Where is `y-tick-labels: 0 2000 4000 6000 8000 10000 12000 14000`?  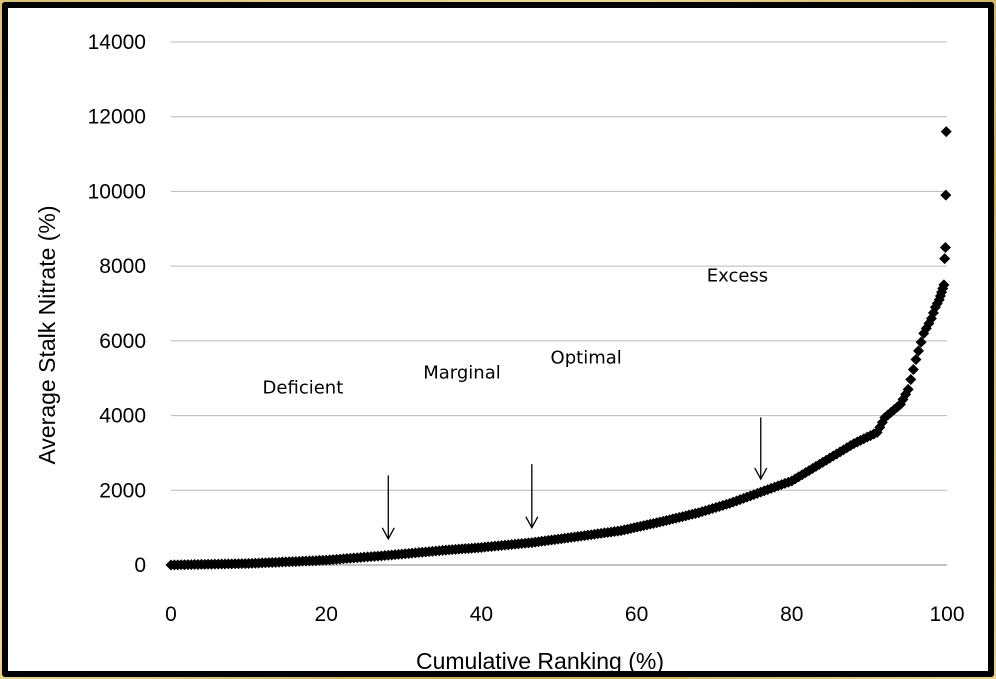 y-tick-labels: 0 2000 4000 6000 8000 10000 12000 14000 is located at coordinates (117, 304).